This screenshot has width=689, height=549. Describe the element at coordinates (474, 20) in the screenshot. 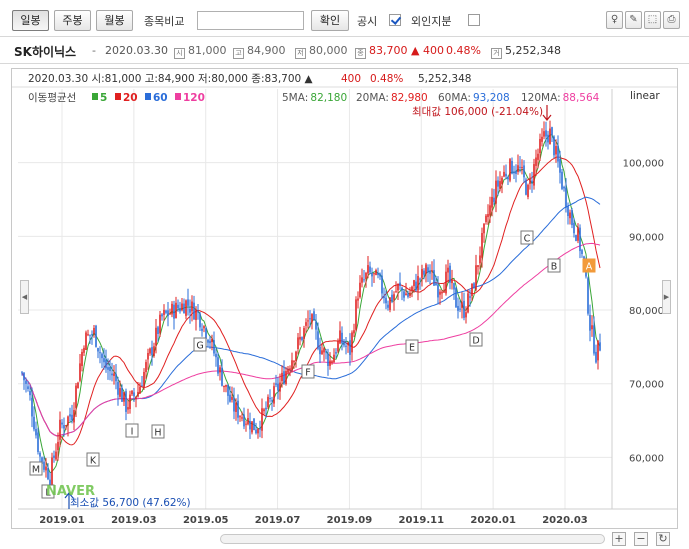

I see `foreign-ownership-checkbox` at that location.